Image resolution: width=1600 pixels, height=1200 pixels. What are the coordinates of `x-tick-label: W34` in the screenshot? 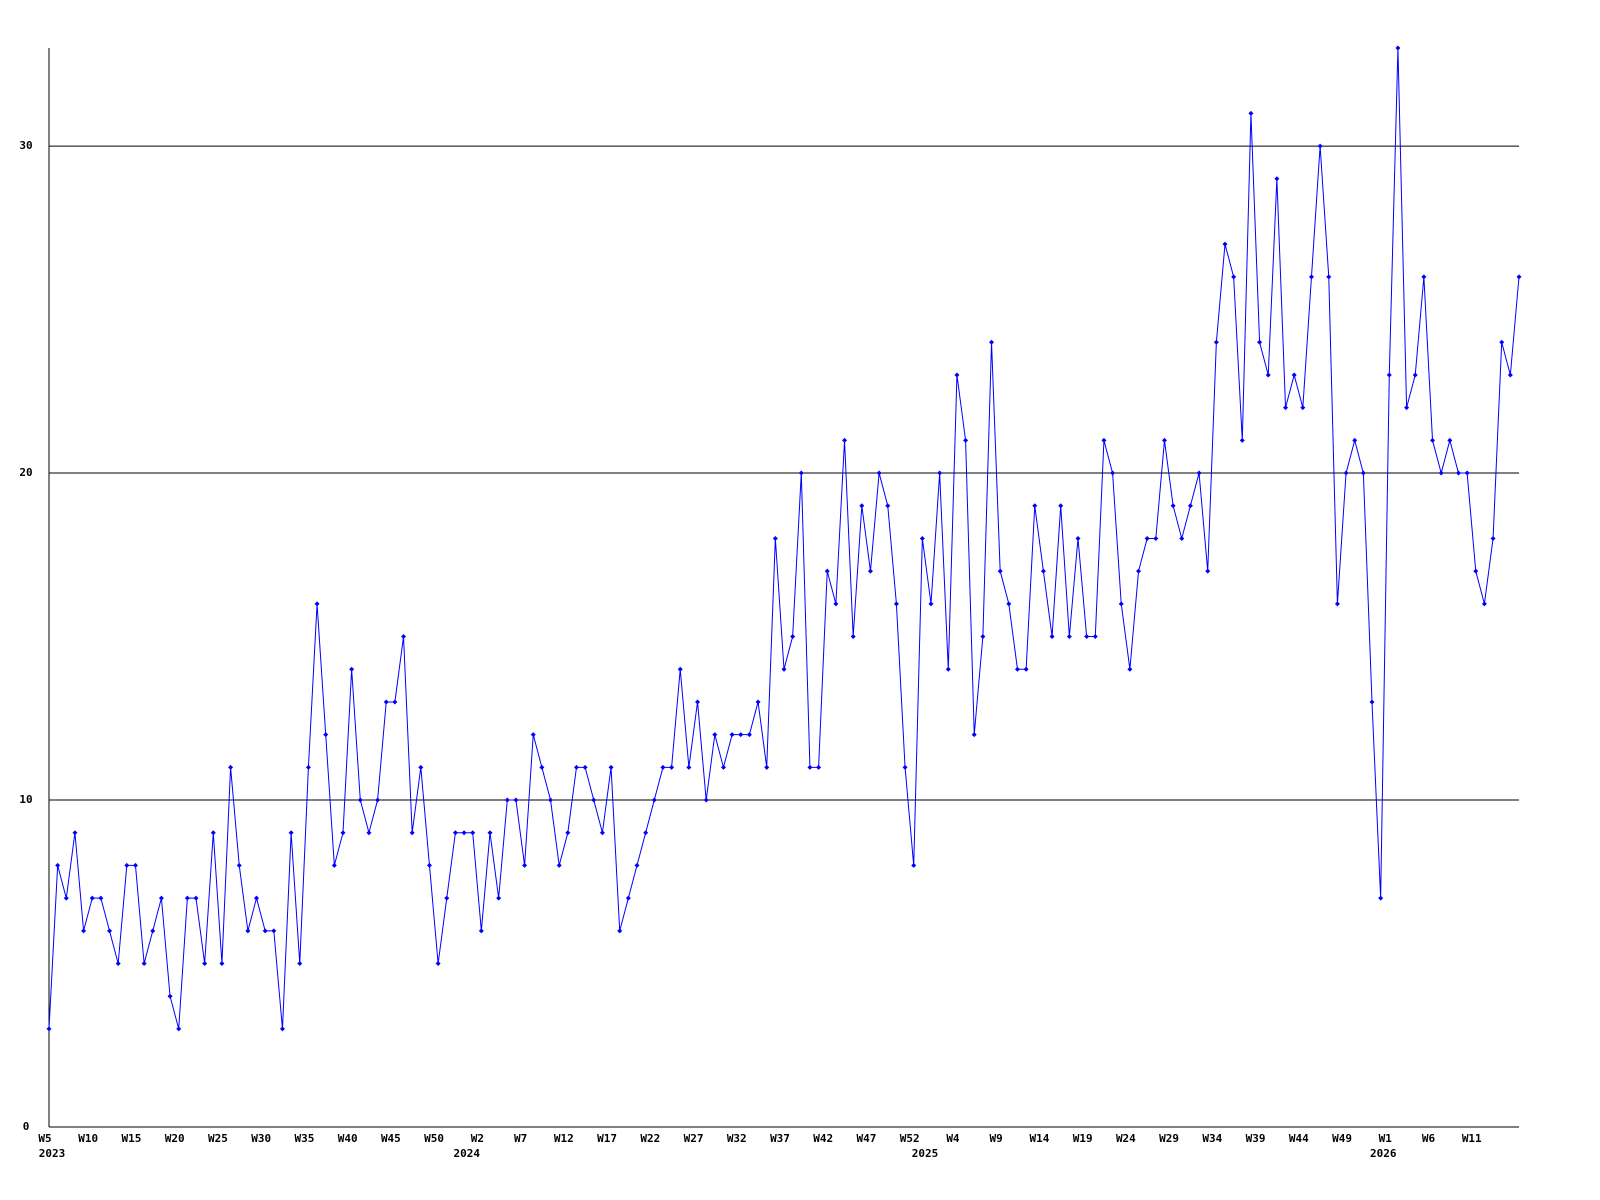 It's located at (1212, 1138).